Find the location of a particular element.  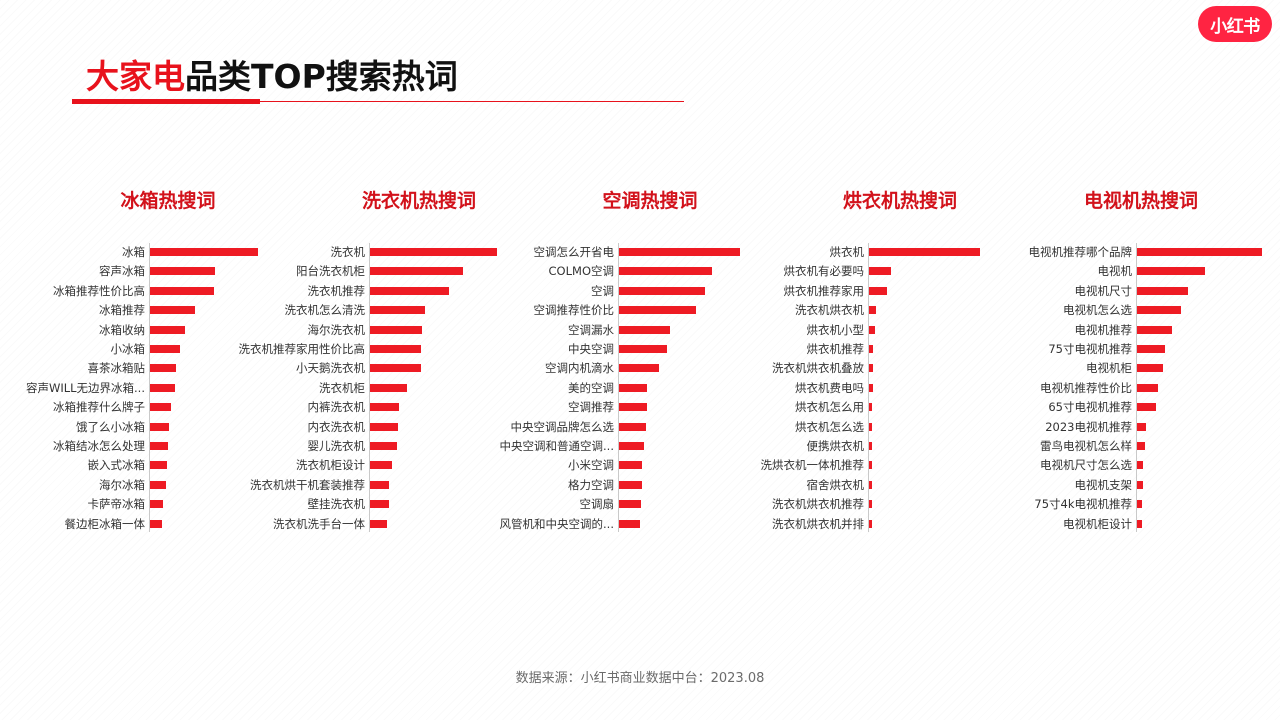

bar-label: 洗衣机推荐 is located at coordinates (336, 290).